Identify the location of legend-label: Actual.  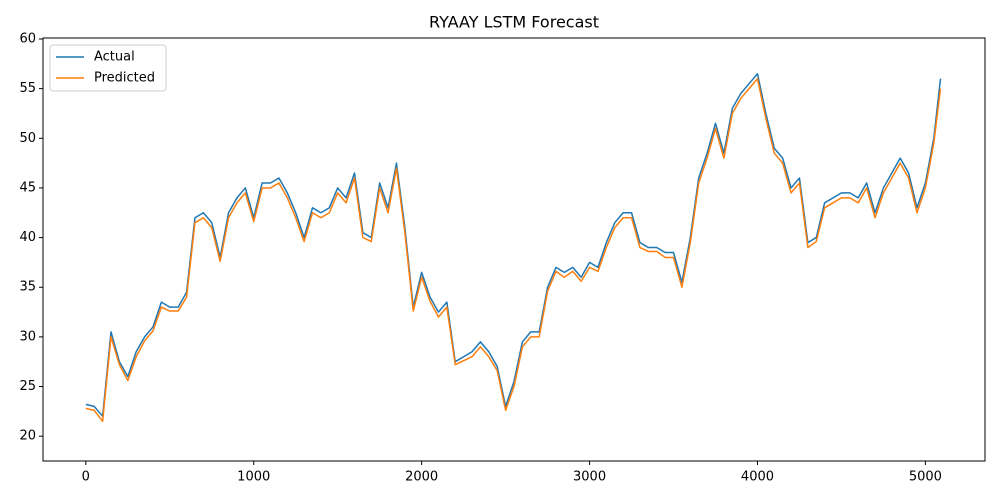
(114, 57).